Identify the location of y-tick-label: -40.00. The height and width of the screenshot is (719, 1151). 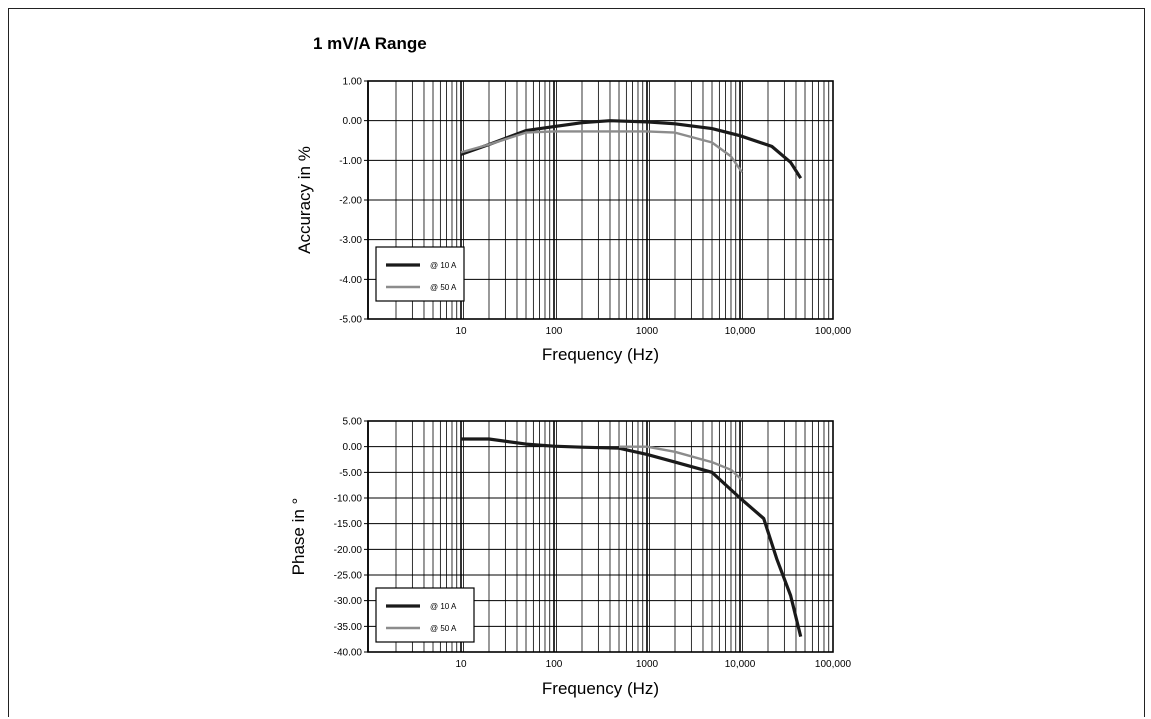
(348, 653).